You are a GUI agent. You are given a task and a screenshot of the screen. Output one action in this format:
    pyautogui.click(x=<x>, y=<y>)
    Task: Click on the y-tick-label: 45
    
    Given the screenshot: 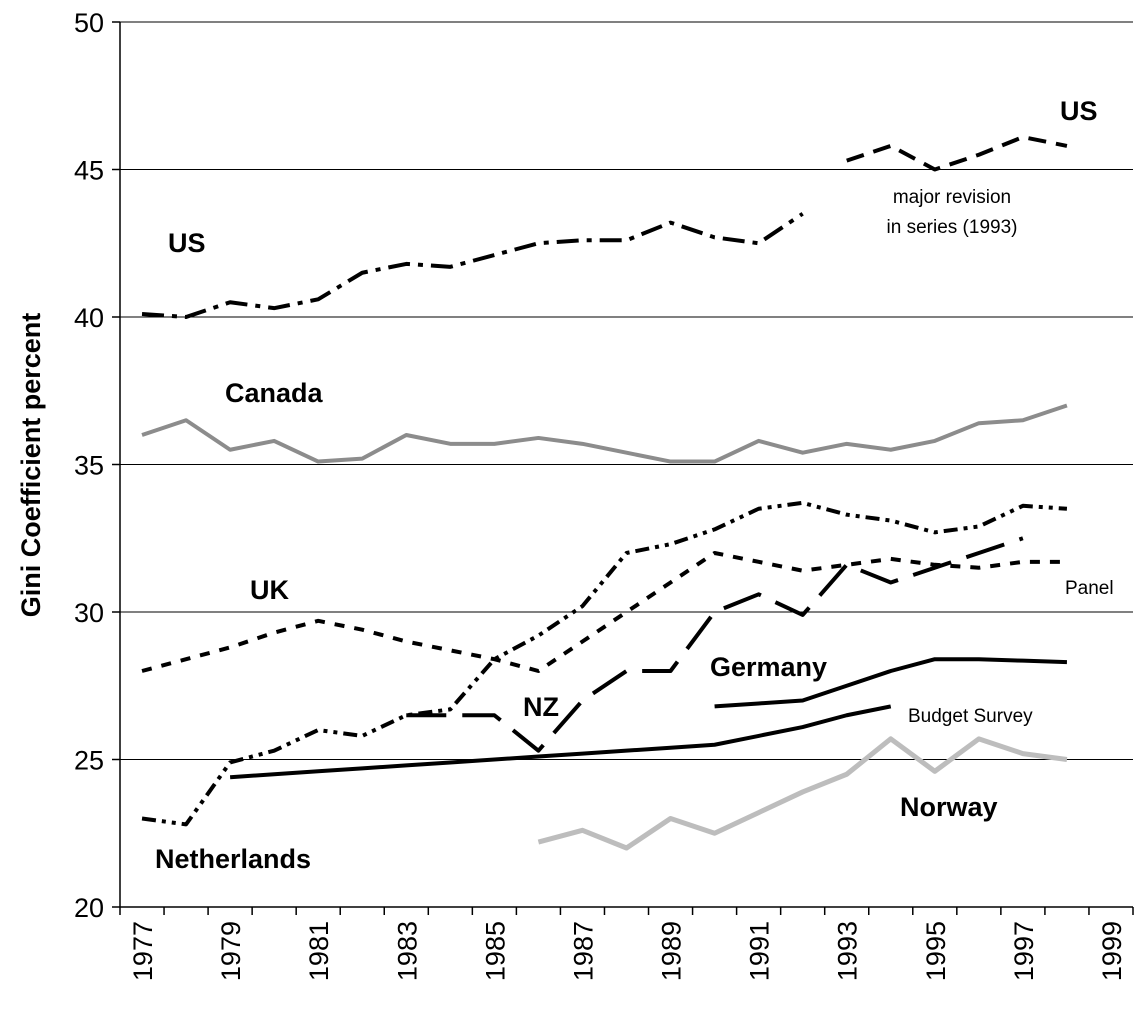 What is the action you would take?
    pyautogui.click(x=89, y=171)
    